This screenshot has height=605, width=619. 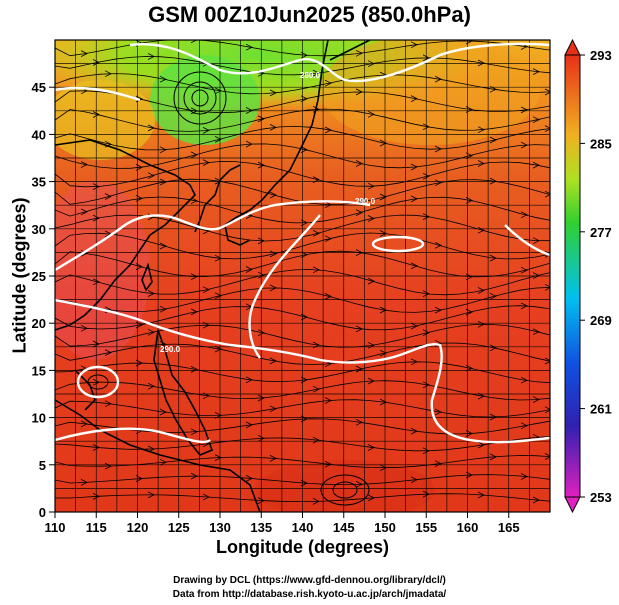 I want to click on colorbar-tick-label: 293, so click(x=601, y=55).